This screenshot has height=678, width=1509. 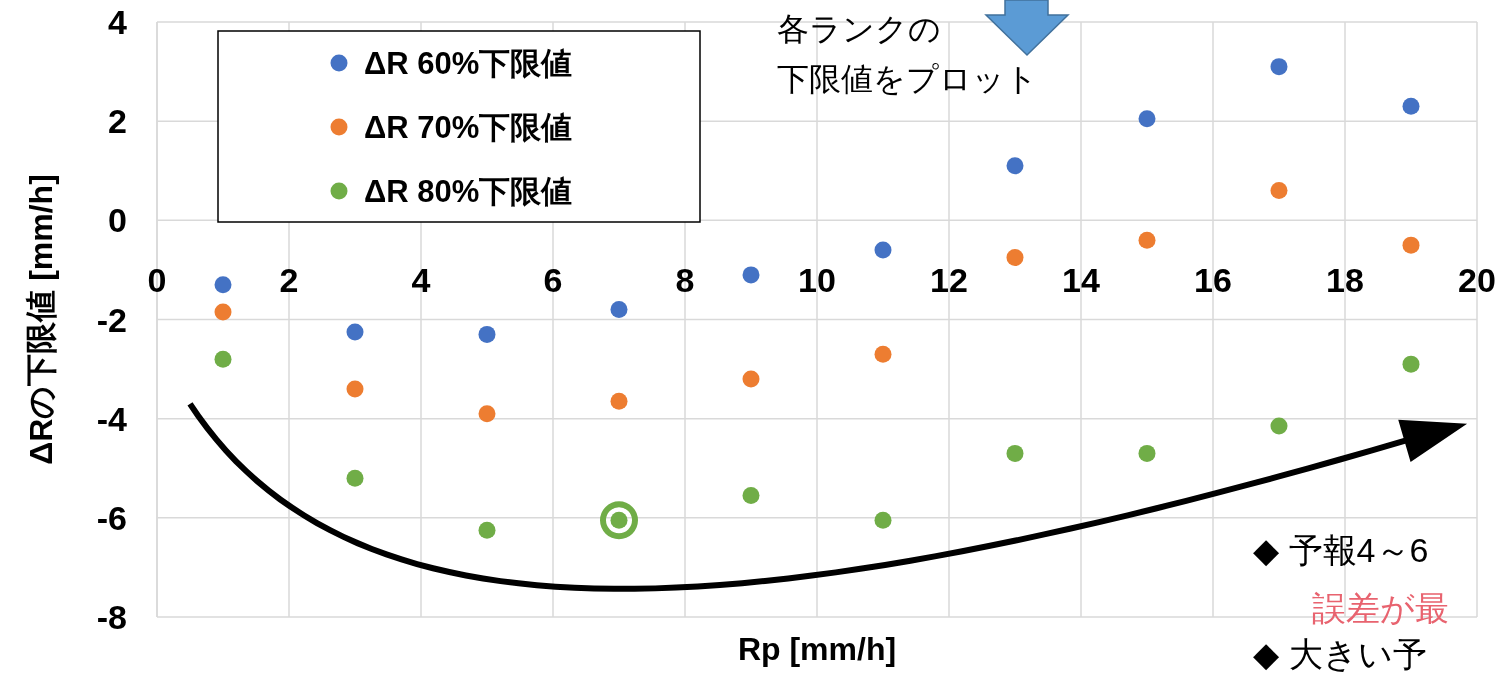 I want to click on x-tick-label: 16, so click(x=1213, y=280).